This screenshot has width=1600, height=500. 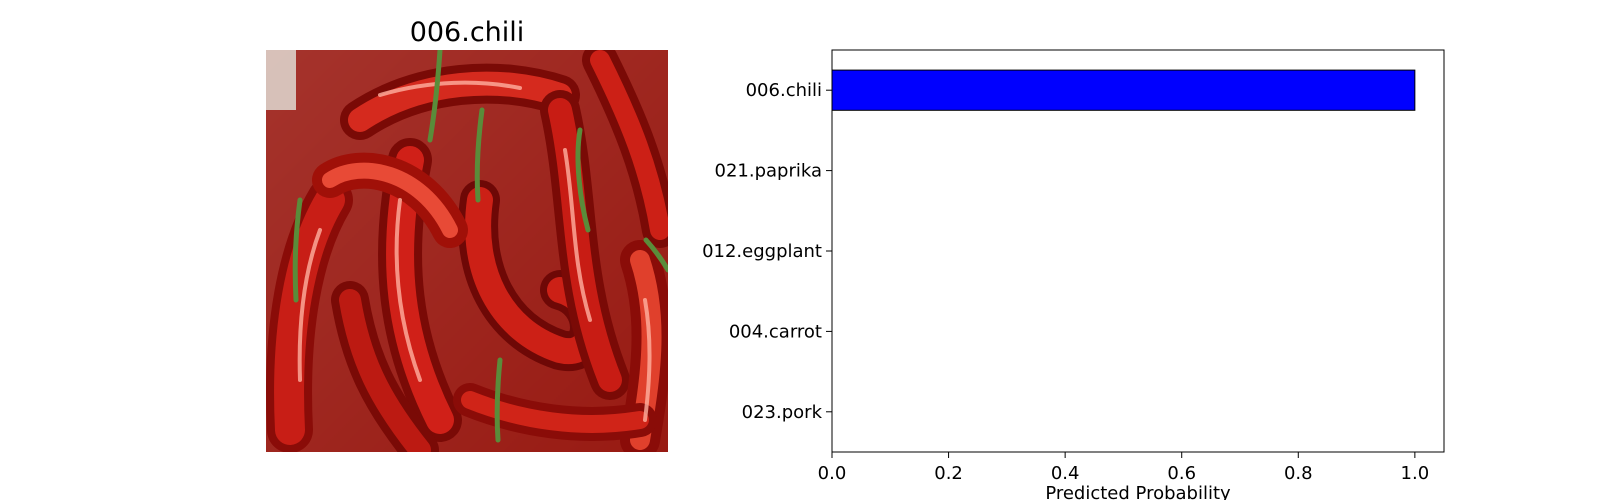 I want to click on image-title: 006.chili, so click(x=467, y=32).